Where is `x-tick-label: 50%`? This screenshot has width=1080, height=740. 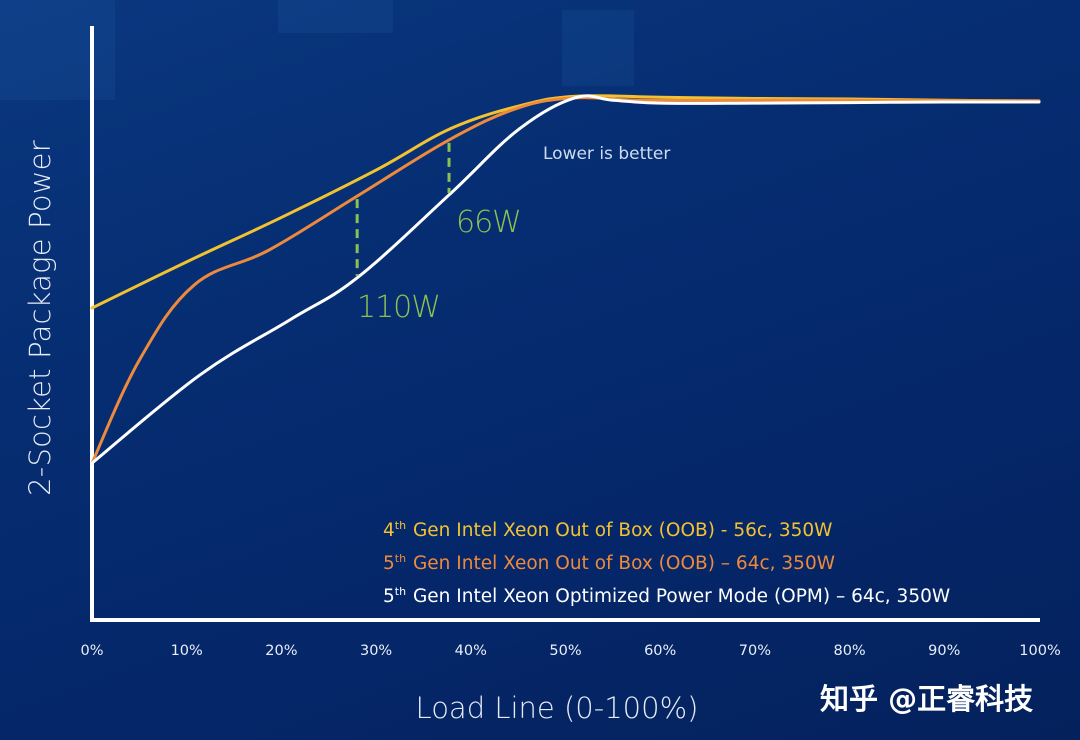 x-tick-label: 50% is located at coordinates (565, 651).